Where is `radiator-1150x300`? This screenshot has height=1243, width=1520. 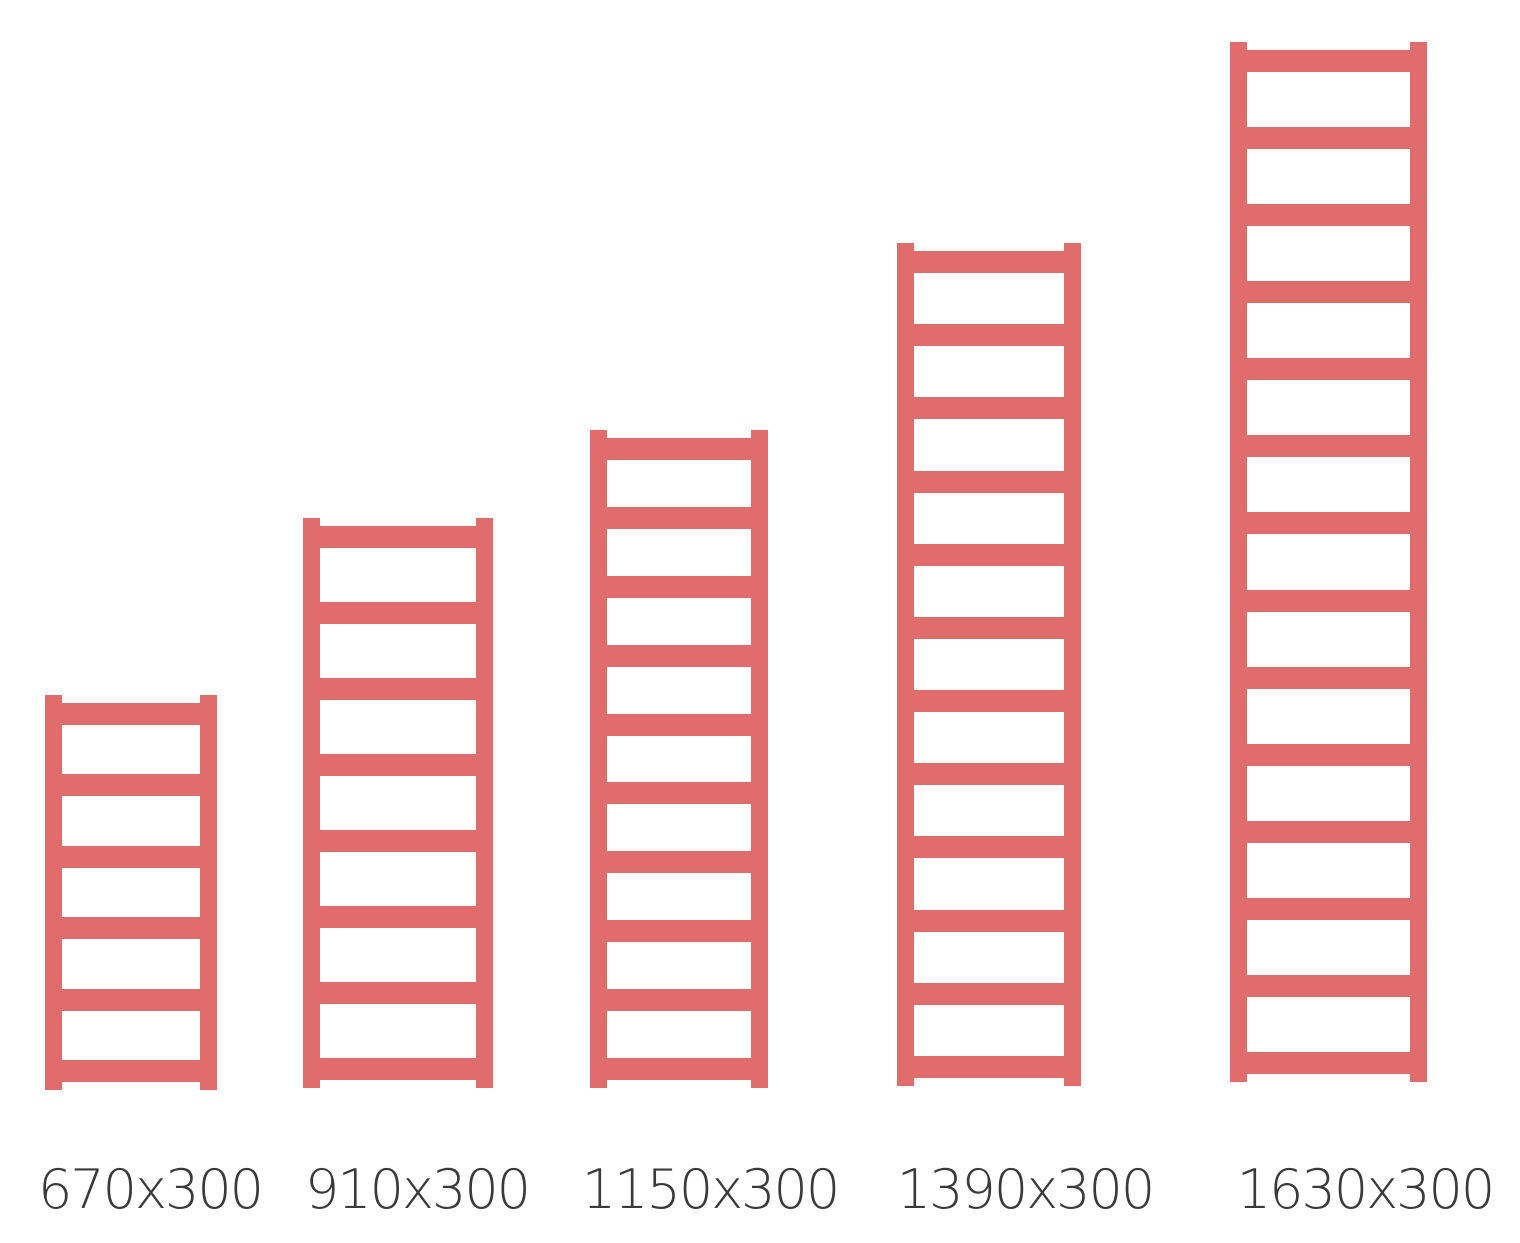 radiator-1150x300 is located at coordinates (679, 759).